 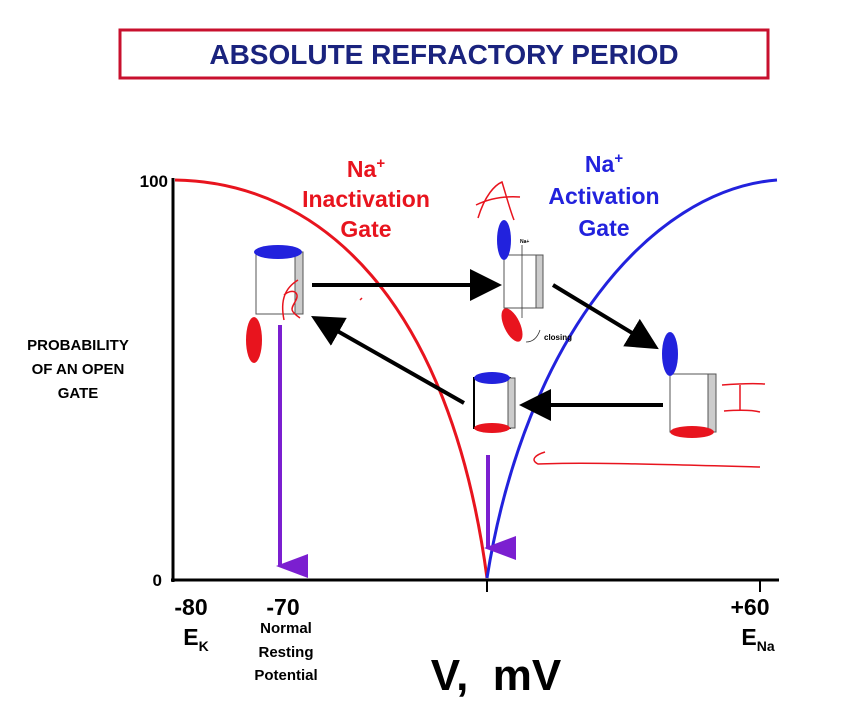 What do you see at coordinates (689, 385) in the screenshot?
I see `gate-inactivated` at bounding box center [689, 385].